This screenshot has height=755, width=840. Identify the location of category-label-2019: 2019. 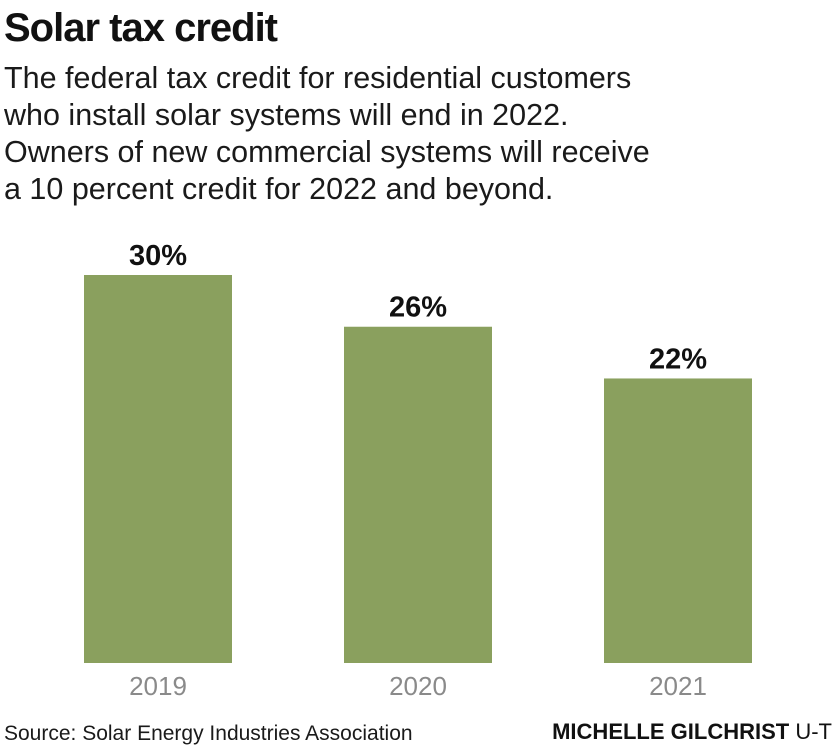
(158, 686).